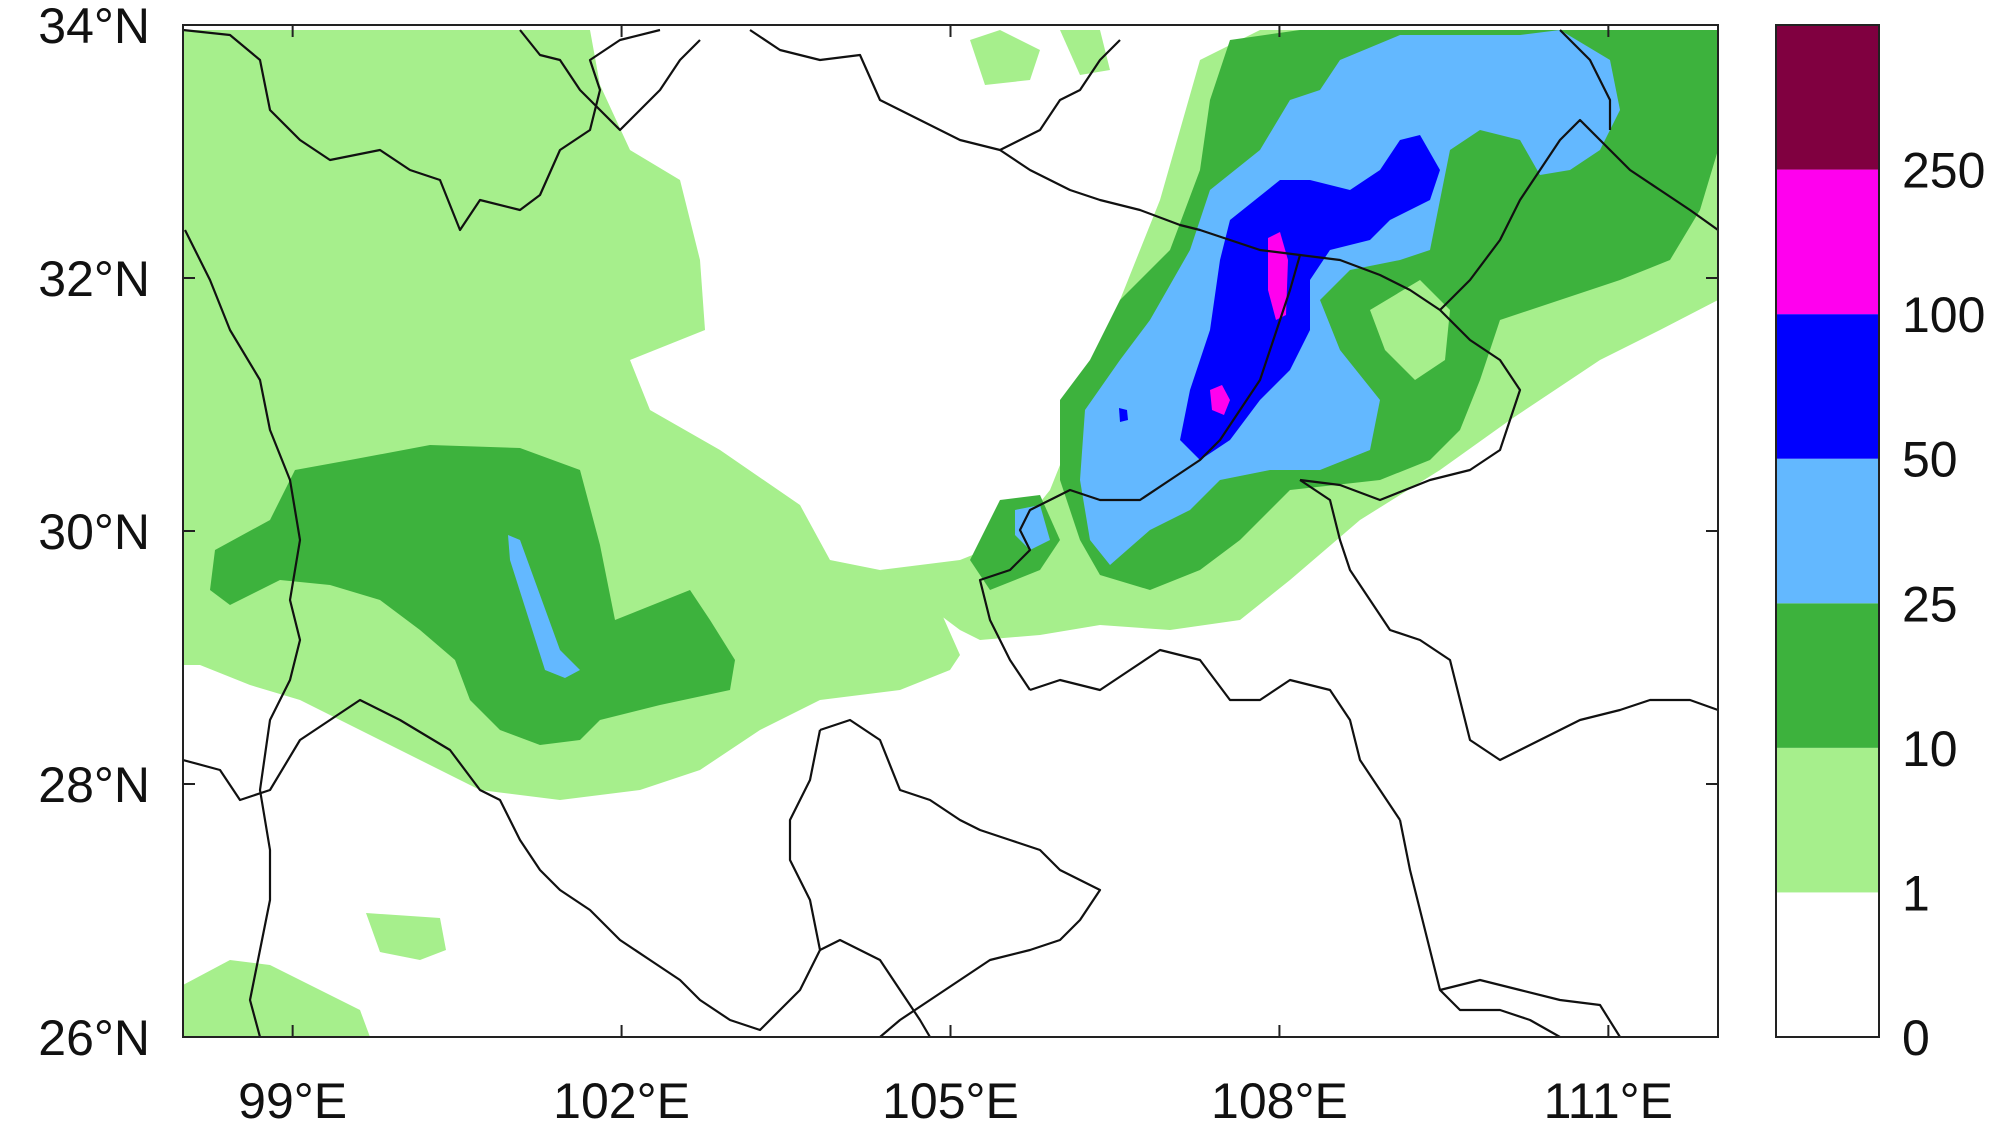  I want to click on precip-zone-blue, so click(1310, 297).